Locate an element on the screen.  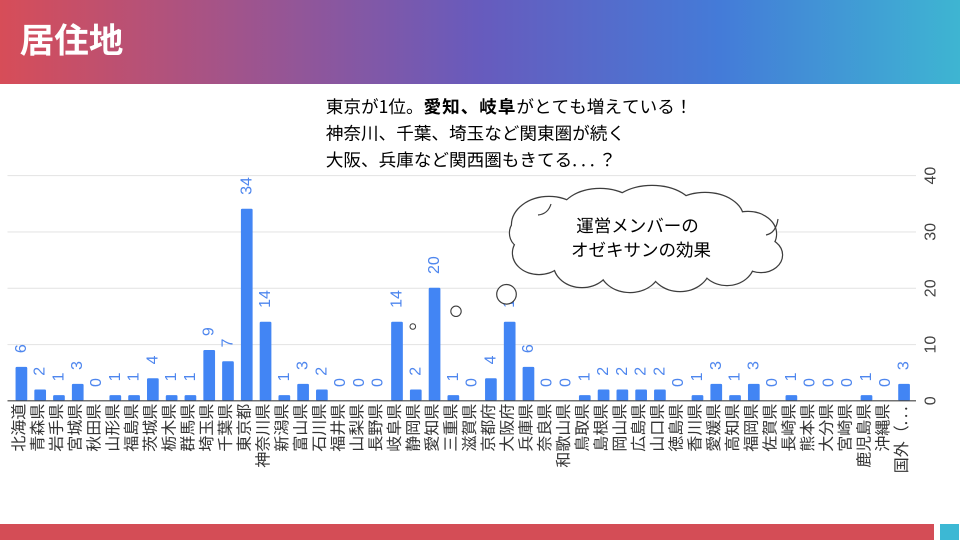
svg-text: 9 is located at coordinates (209, 331).